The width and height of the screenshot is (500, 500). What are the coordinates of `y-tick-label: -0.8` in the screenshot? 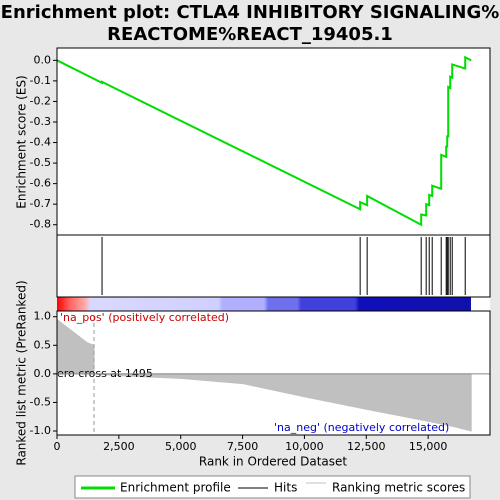 It's located at (40, 224).